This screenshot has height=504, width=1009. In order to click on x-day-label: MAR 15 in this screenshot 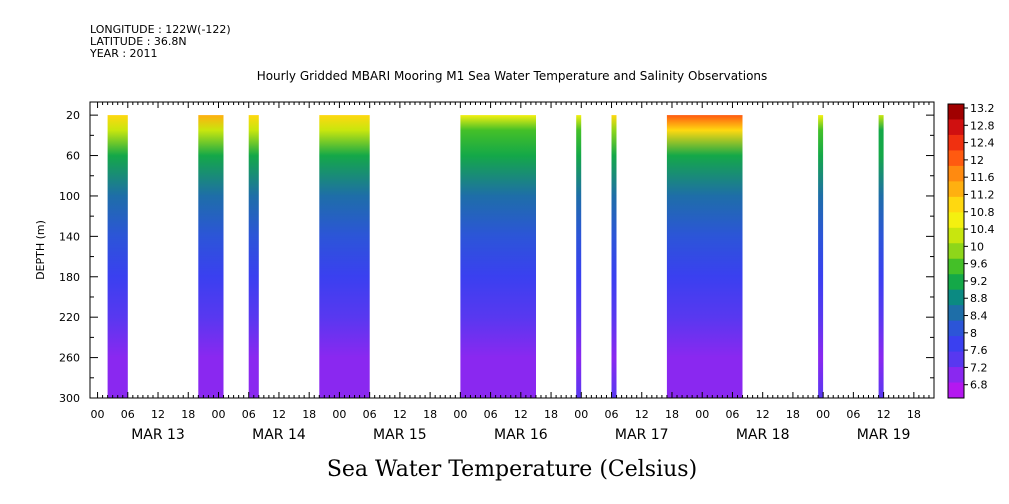, I will do `click(400, 435)`.